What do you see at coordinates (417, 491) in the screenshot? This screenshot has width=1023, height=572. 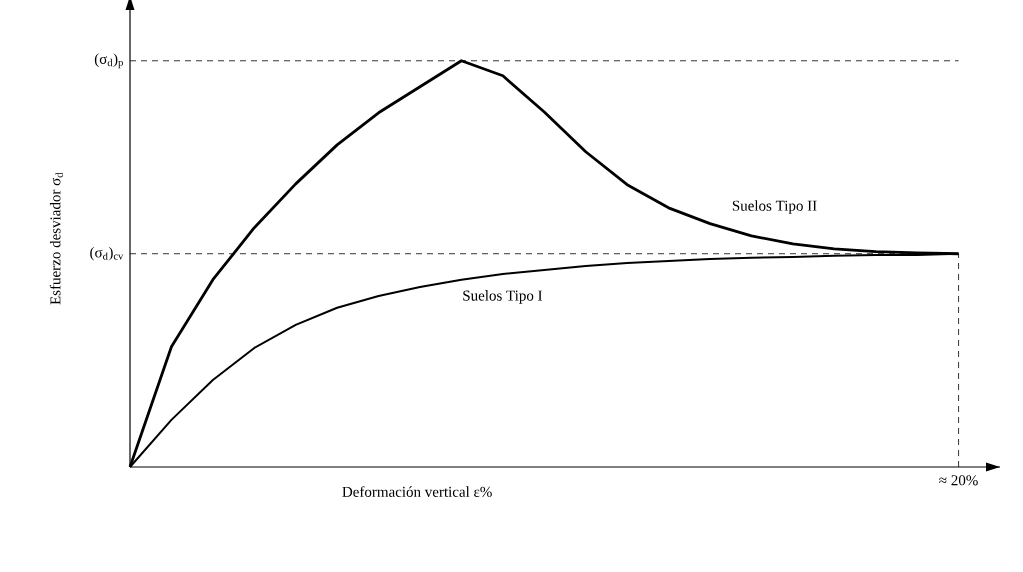 I see `x-axis-title: Deformación vertical ε%` at bounding box center [417, 491].